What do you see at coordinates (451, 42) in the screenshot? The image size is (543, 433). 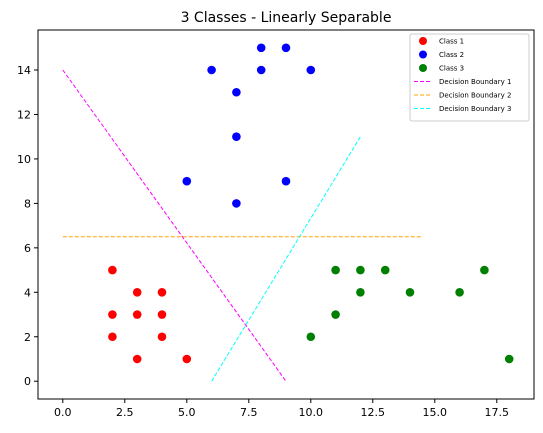 I see `legend-label-1: Class 1` at bounding box center [451, 42].